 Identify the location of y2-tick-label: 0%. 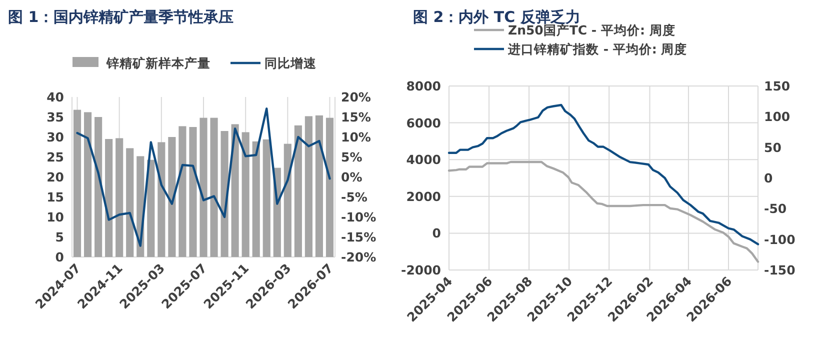
(352, 177).